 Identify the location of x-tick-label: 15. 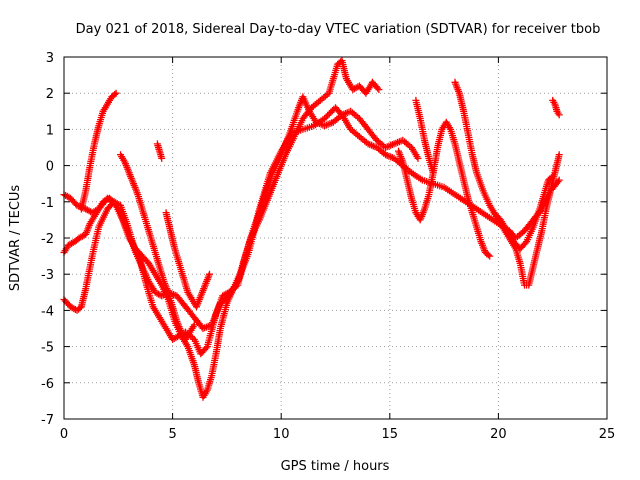
(390, 434).